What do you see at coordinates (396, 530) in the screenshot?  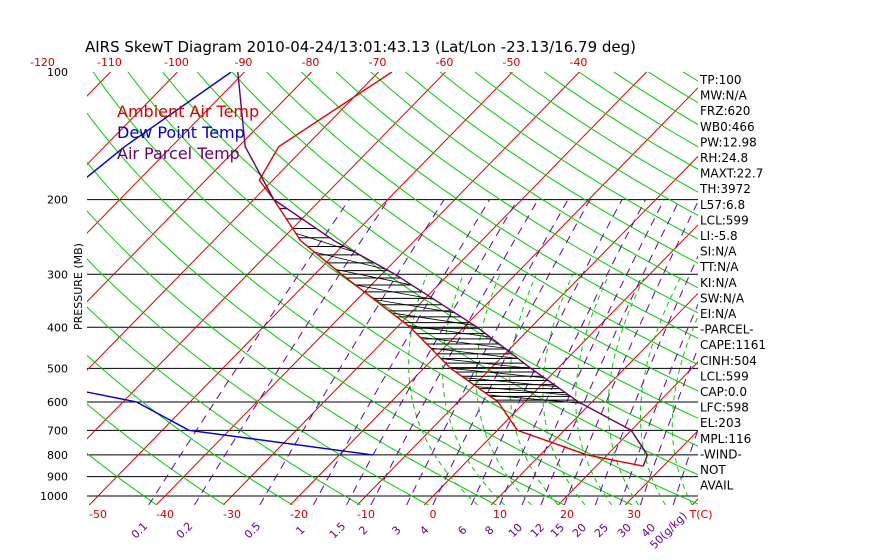 I see `mixing-ratio-tick-label: 3` at bounding box center [396, 530].